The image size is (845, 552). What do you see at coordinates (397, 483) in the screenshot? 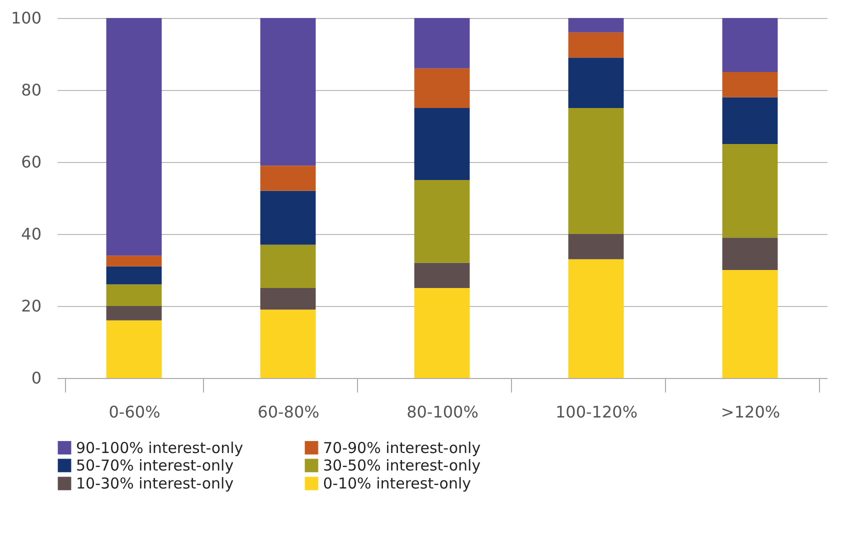
I see `legend-label: 0-10% interest-only` at bounding box center [397, 483].